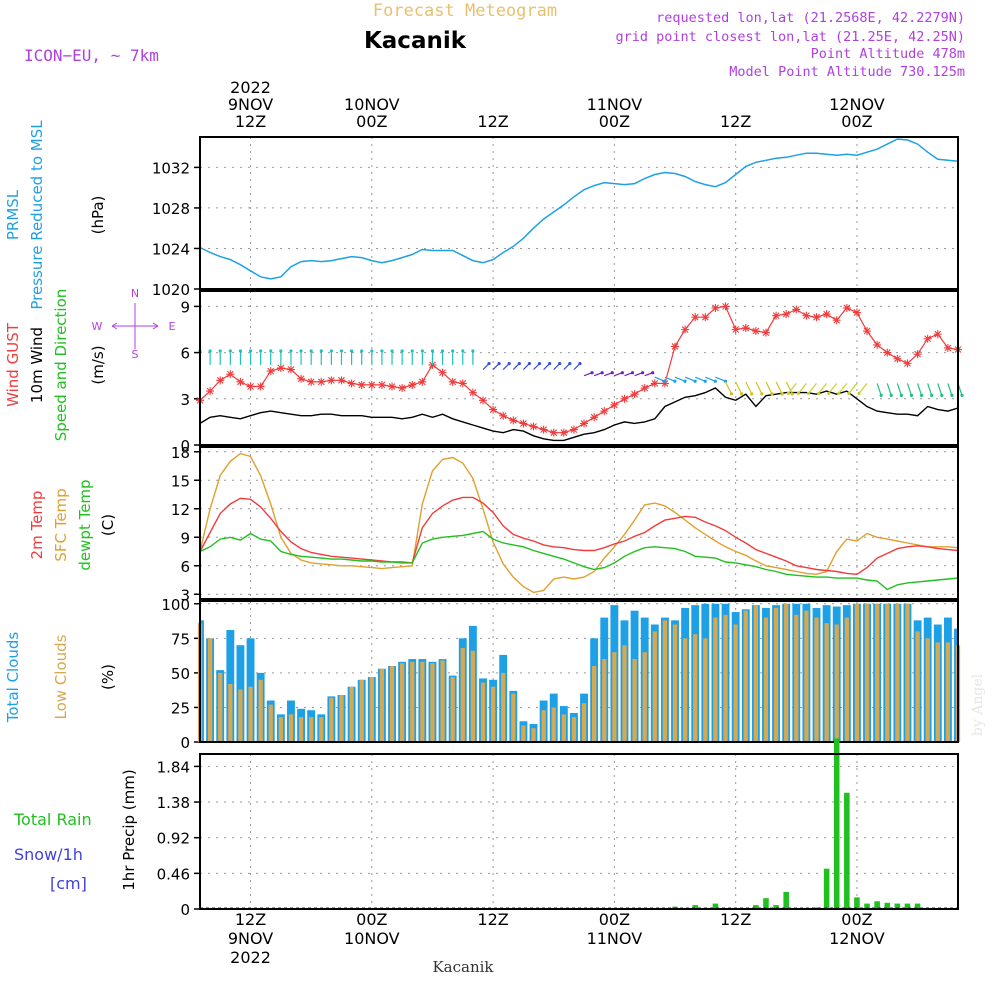 This screenshot has width=1000, height=1000. I want to click on cloud-ylabel: (%), so click(108, 677).